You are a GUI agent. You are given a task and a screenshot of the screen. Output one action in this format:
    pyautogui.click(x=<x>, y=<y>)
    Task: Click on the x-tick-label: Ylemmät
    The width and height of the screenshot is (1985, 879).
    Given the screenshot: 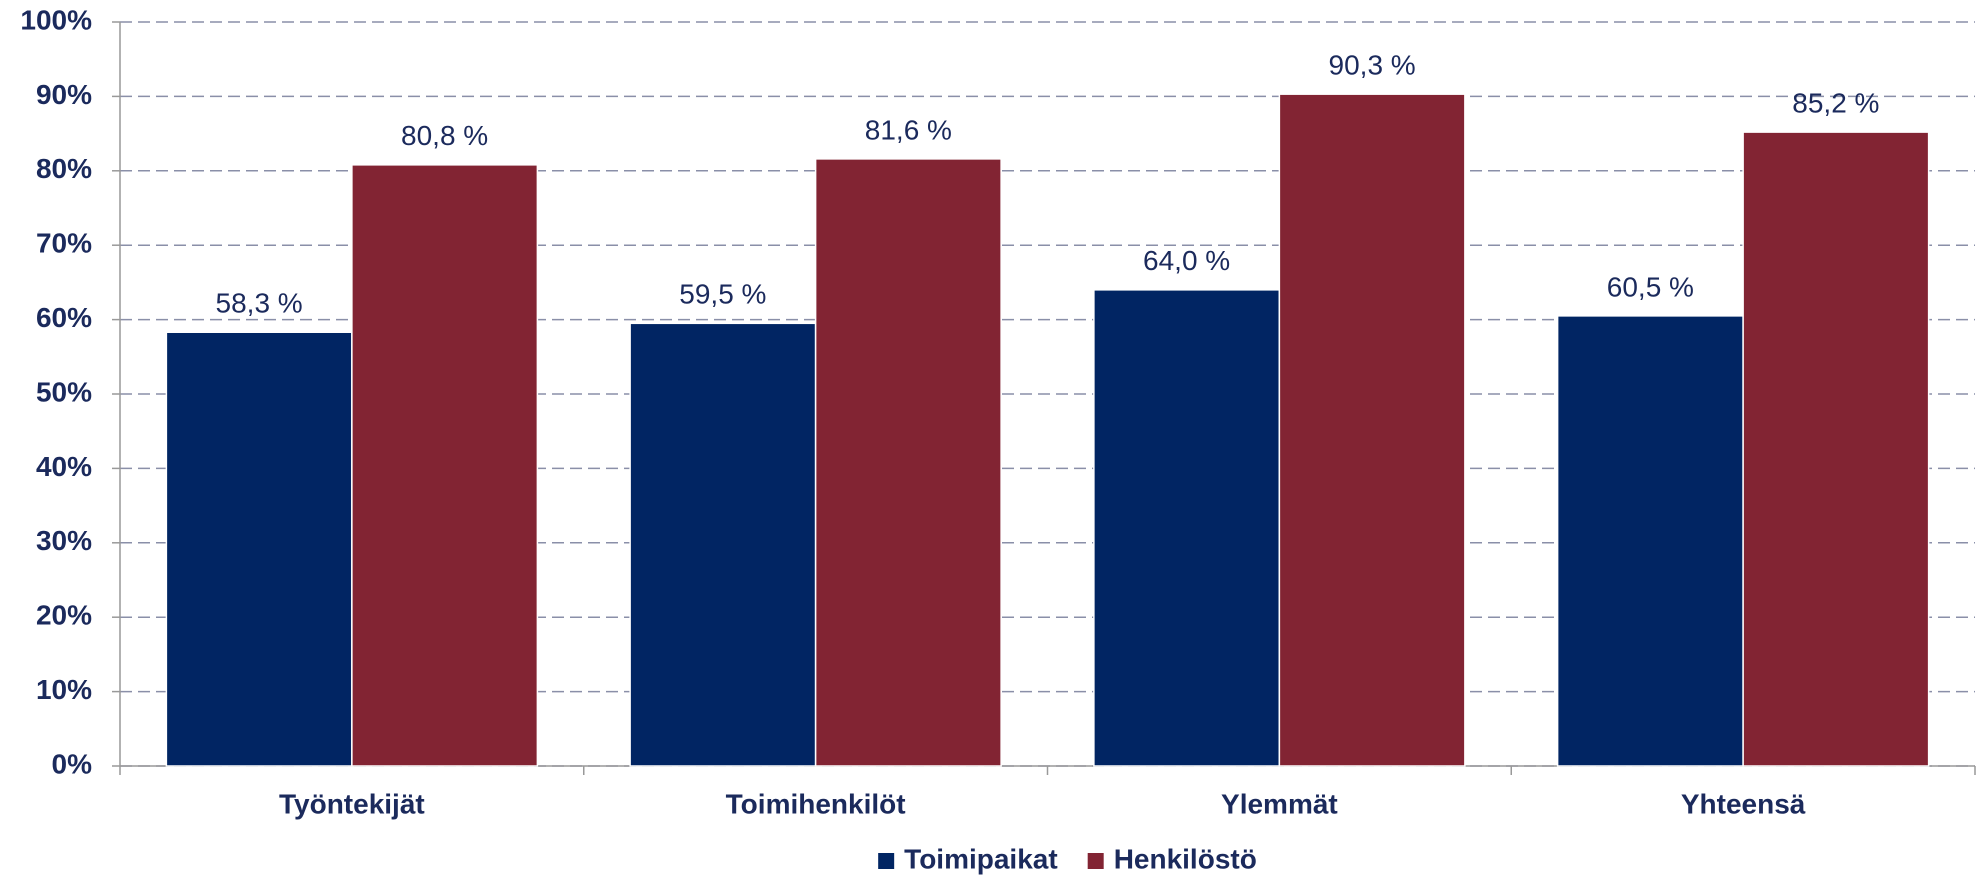 What is the action you would take?
    pyautogui.click(x=1279, y=803)
    